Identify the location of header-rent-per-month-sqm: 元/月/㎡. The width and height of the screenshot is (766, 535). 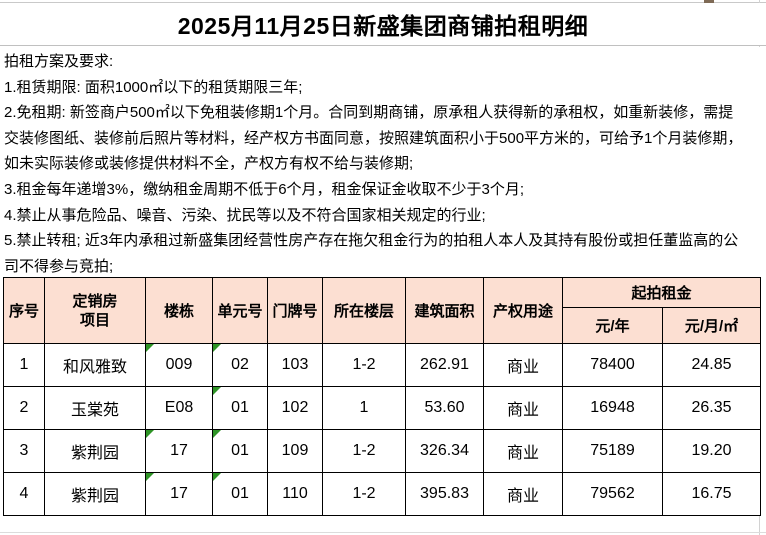
(711, 325).